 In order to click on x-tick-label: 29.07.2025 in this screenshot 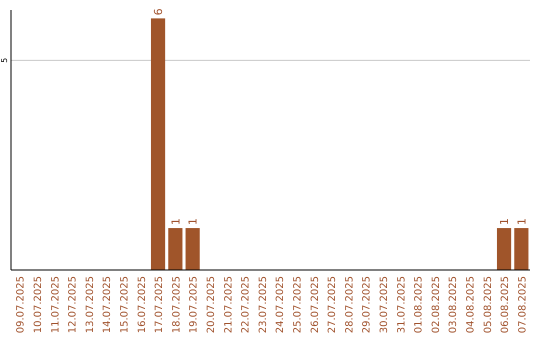, I will do `click(367, 305)`.